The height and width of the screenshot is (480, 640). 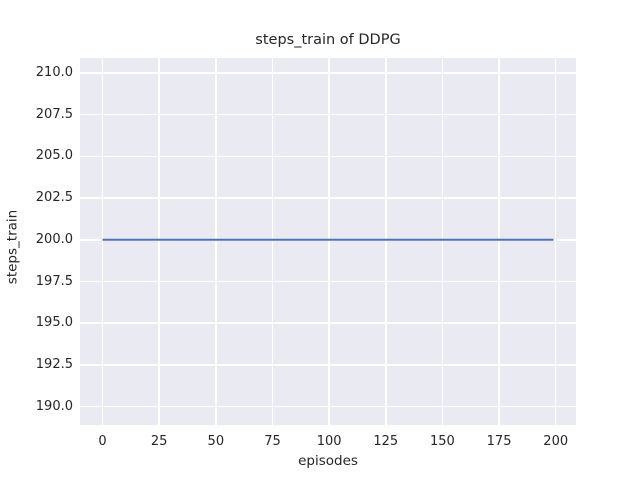 What do you see at coordinates (216, 441) in the screenshot?
I see `x-tick-label: 50` at bounding box center [216, 441].